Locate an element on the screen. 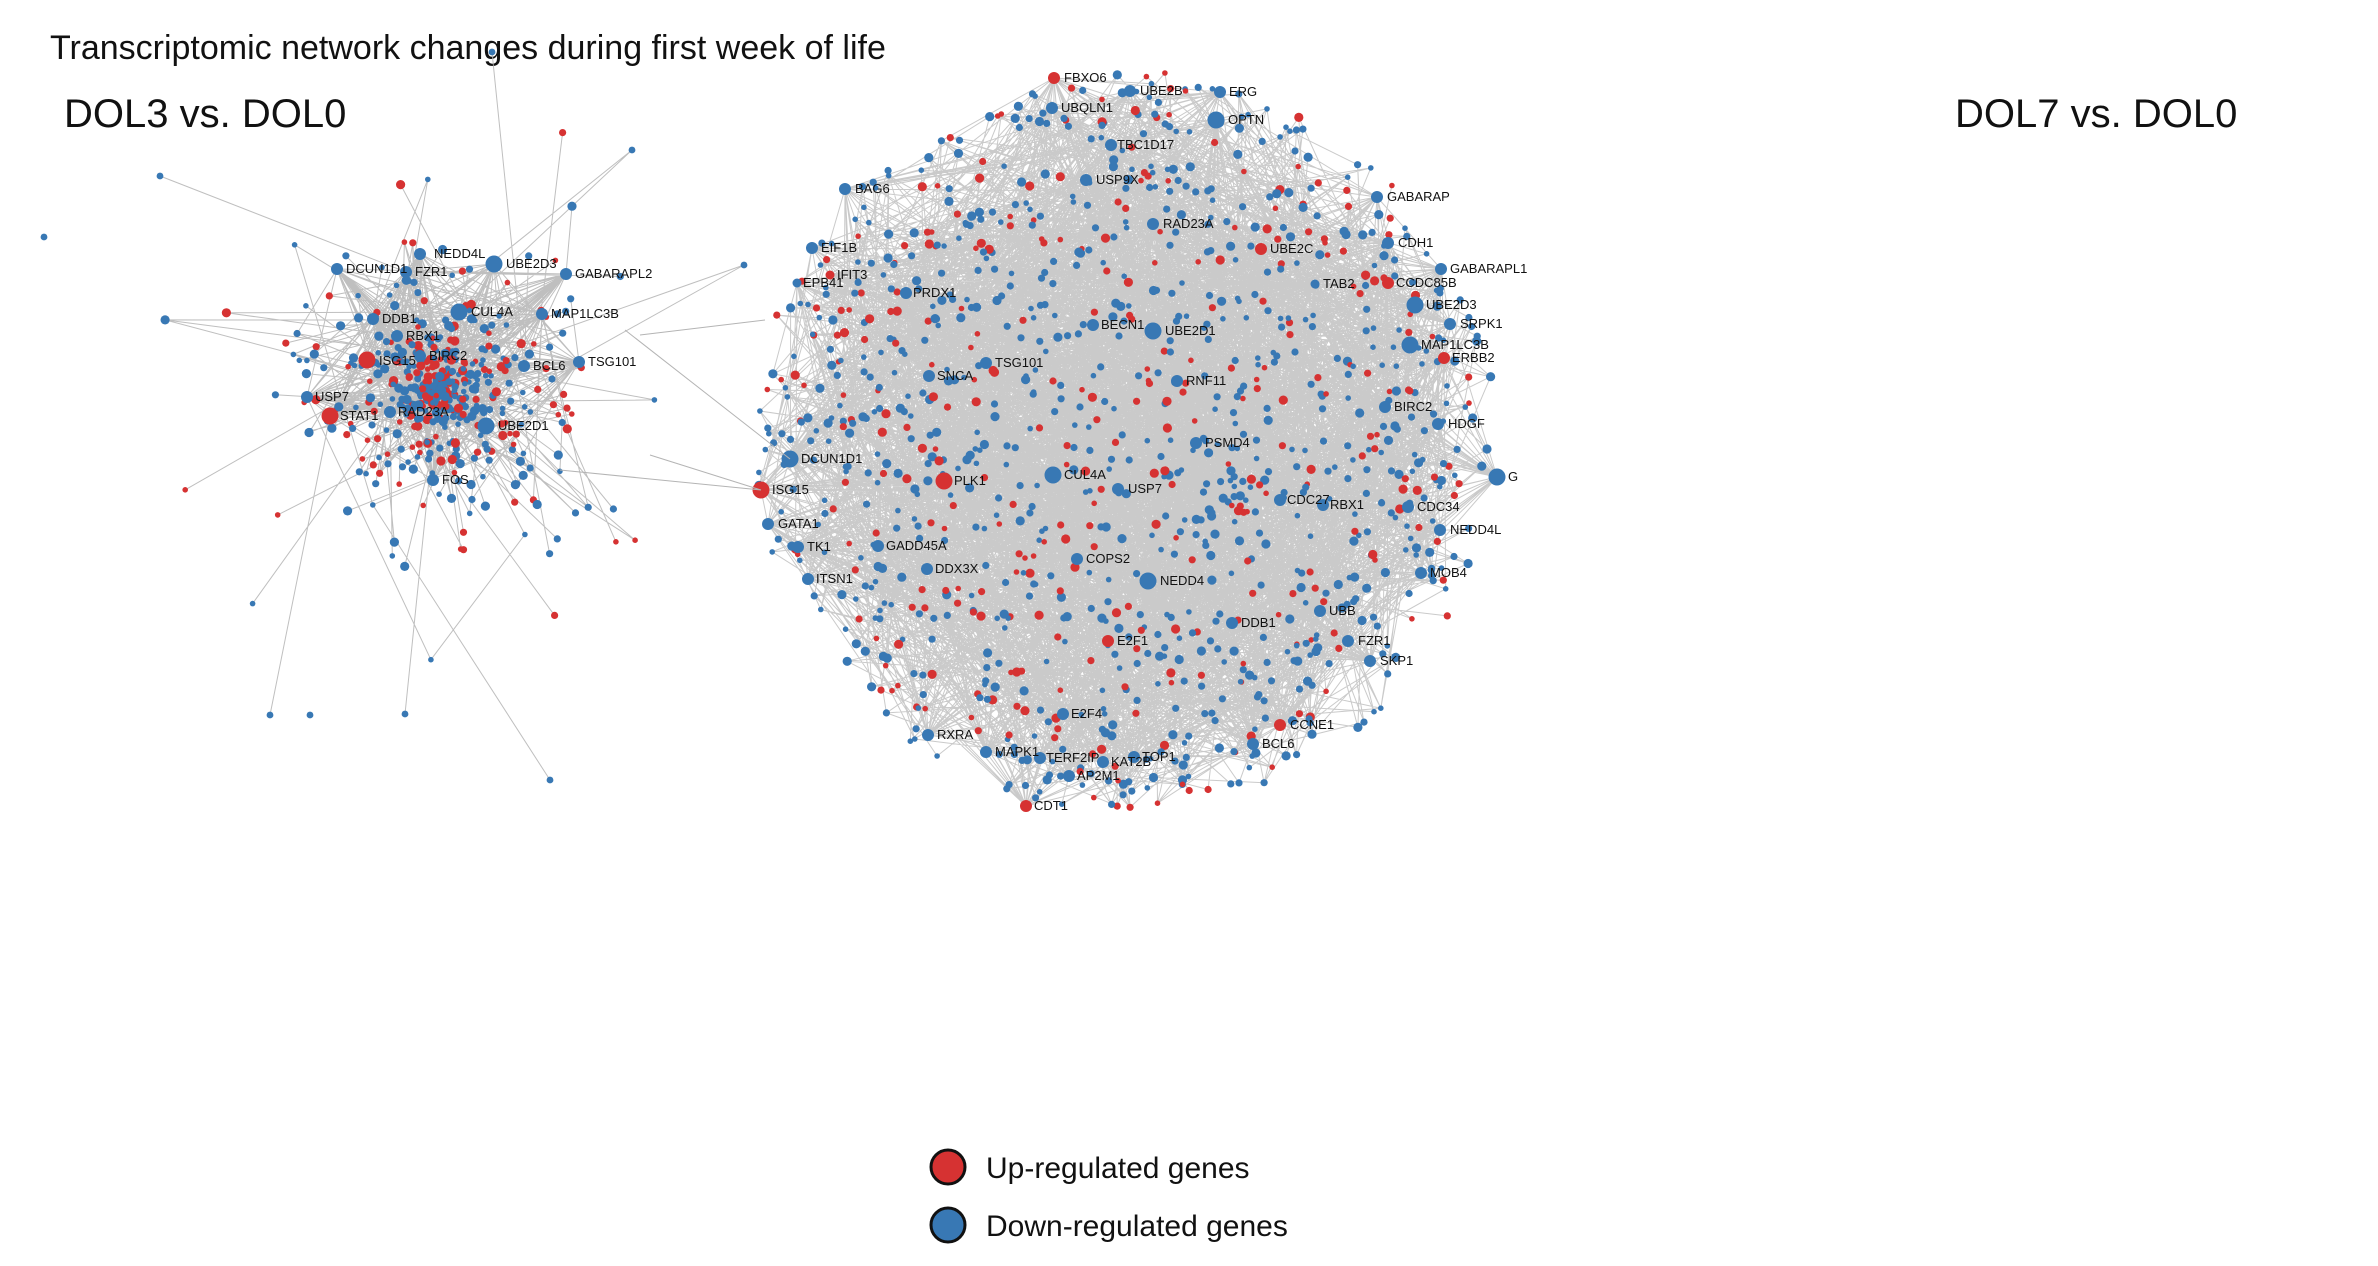  gene-label: RBX1 is located at coordinates (423, 335).